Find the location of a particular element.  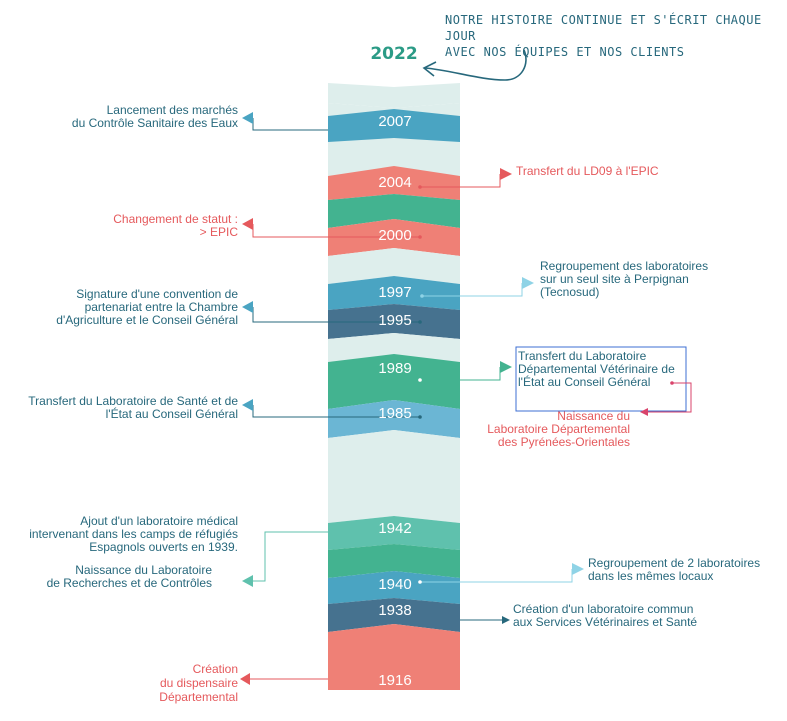

band-1916 is located at coordinates (394, 657).